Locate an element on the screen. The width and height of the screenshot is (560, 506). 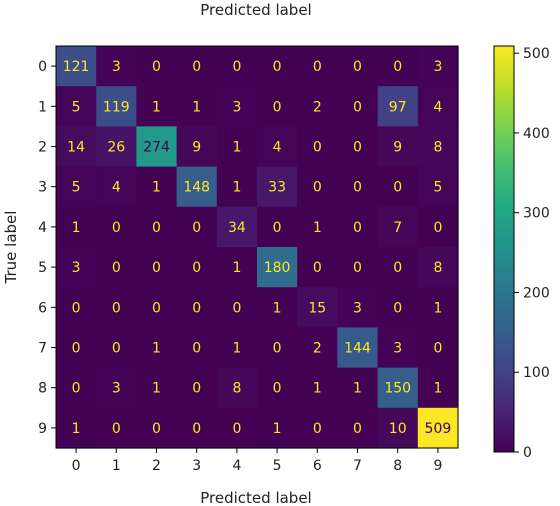
colorbar-ticks: 0 100 200 300 400 500 is located at coordinates (532, 253).